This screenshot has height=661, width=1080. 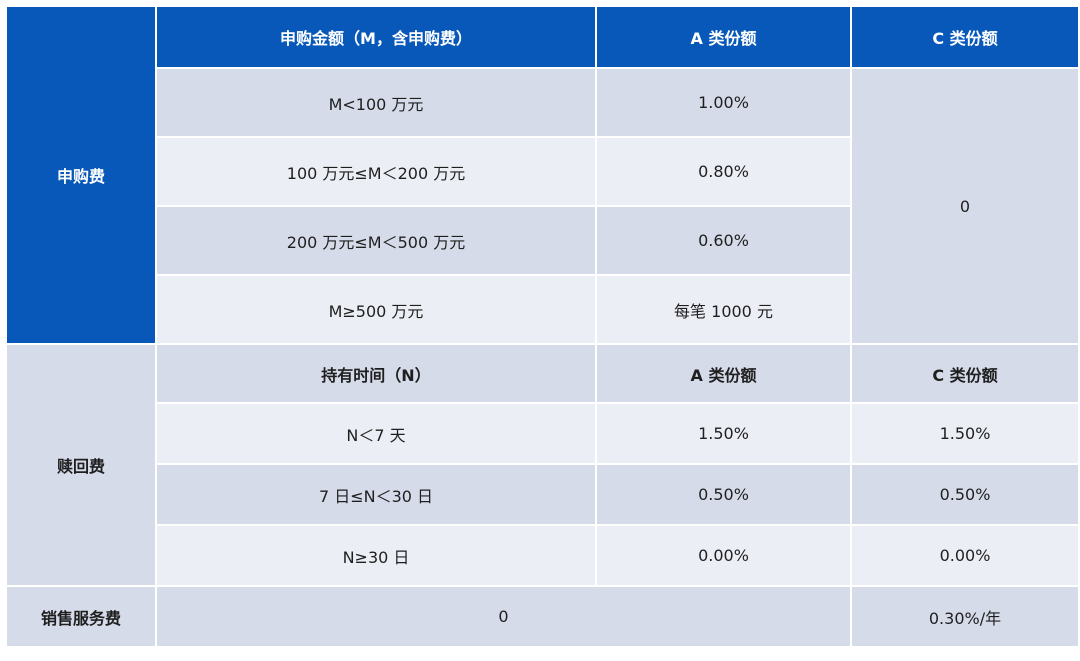 What do you see at coordinates (376, 555) in the screenshot?
I see `redemption-period-cell: N≥30 日` at bounding box center [376, 555].